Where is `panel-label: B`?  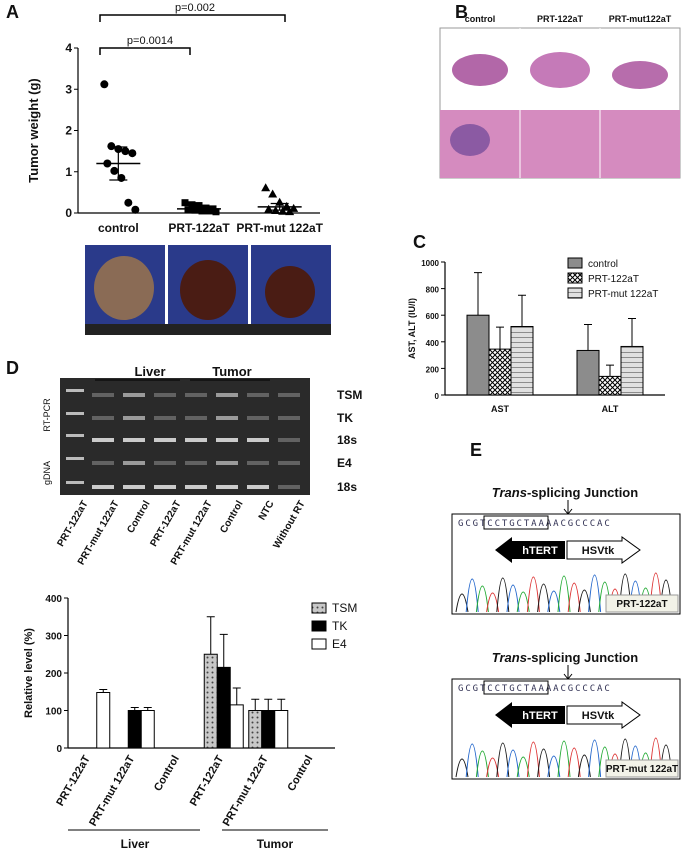 panel-label: B is located at coordinates (461, 12).